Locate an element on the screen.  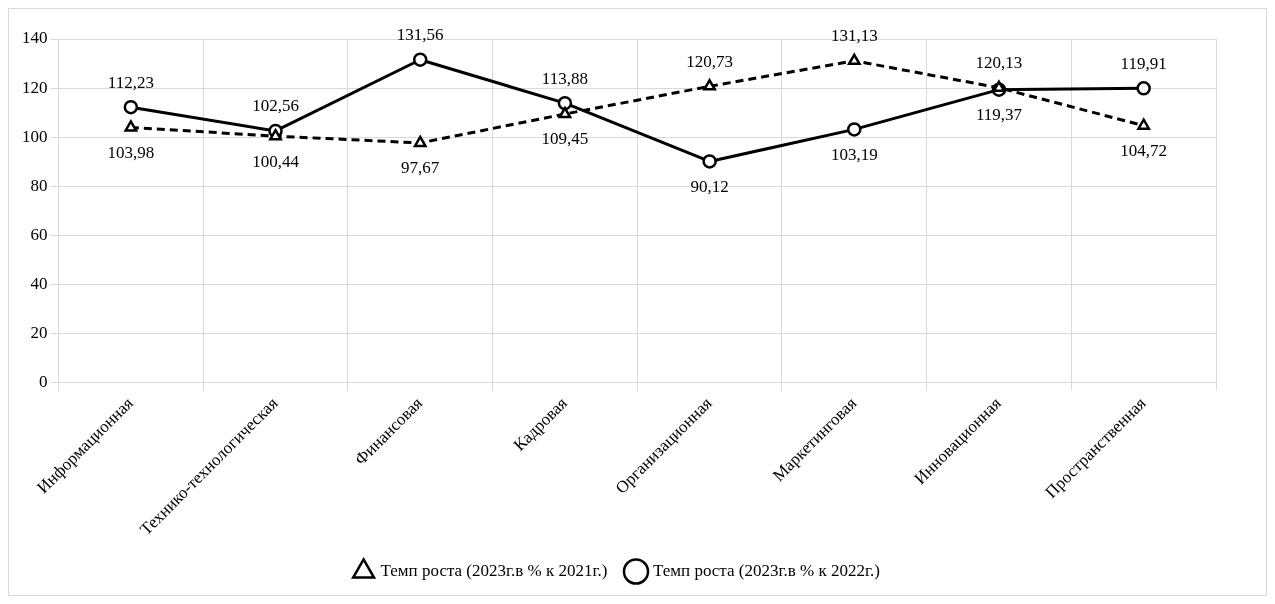
data-label: 103,19 is located at coordinates (854, 154).